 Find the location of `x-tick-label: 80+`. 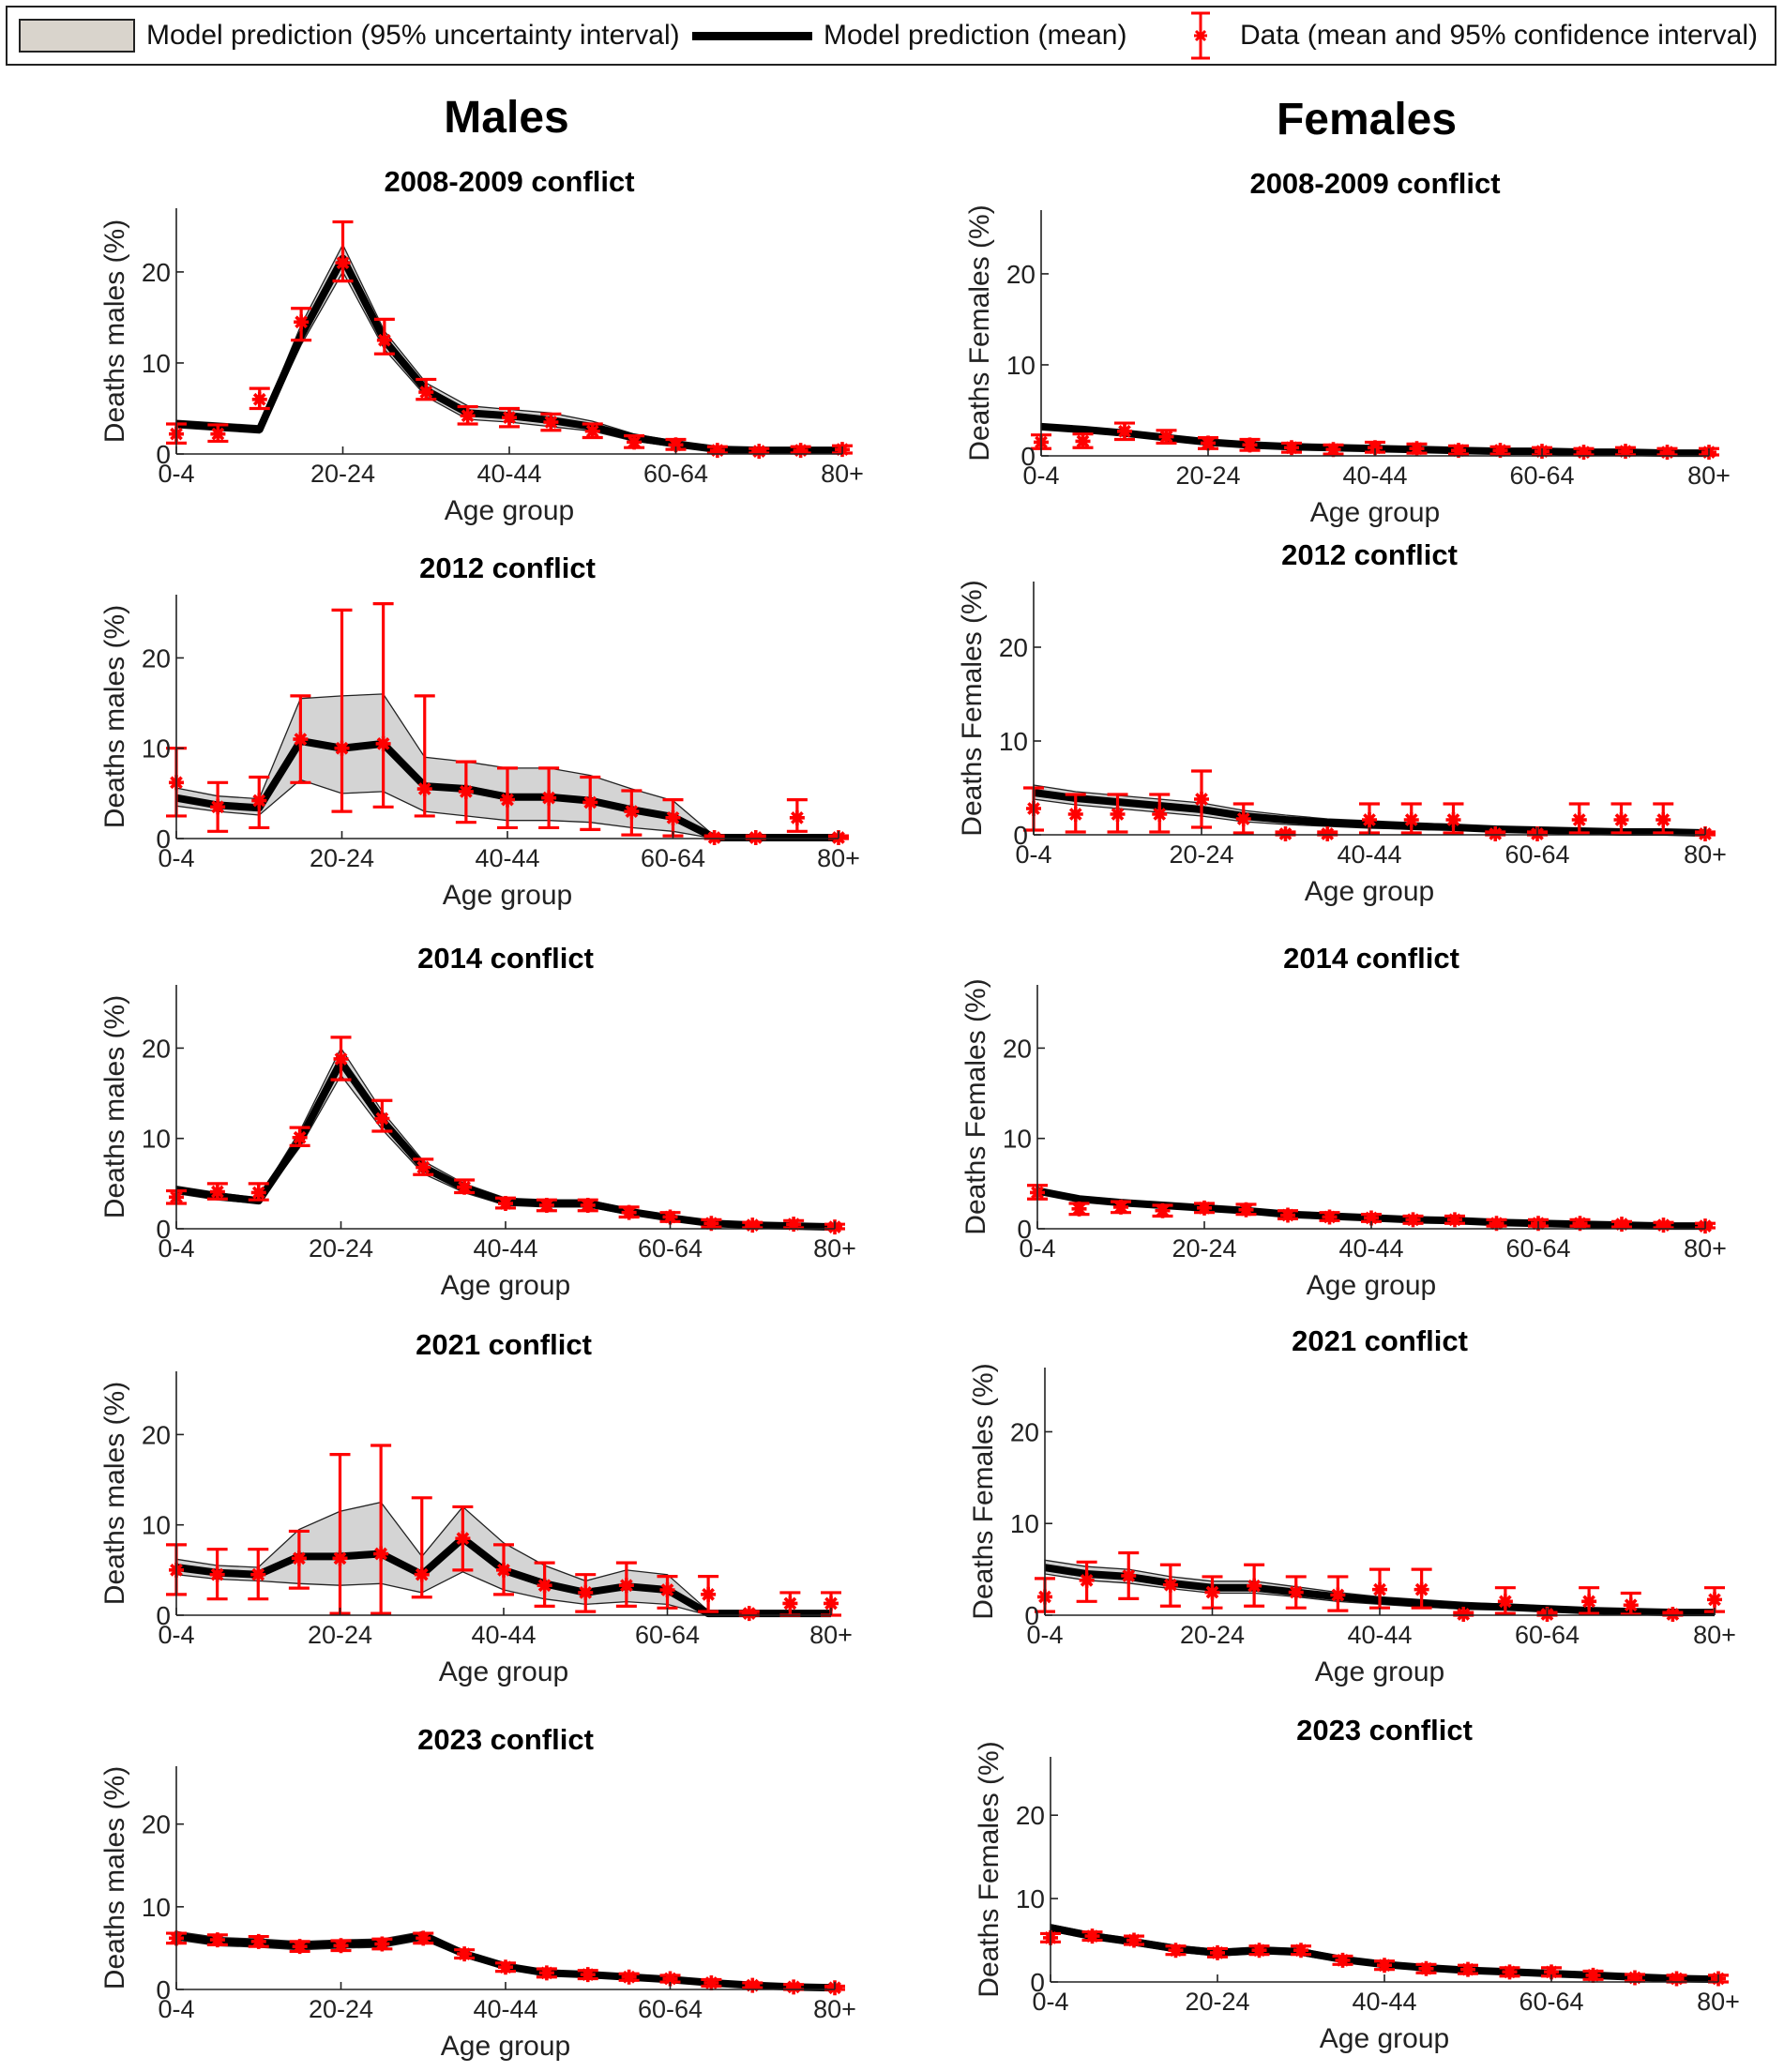

x-tick-label: 80+ is located at coordinates (838, 858).